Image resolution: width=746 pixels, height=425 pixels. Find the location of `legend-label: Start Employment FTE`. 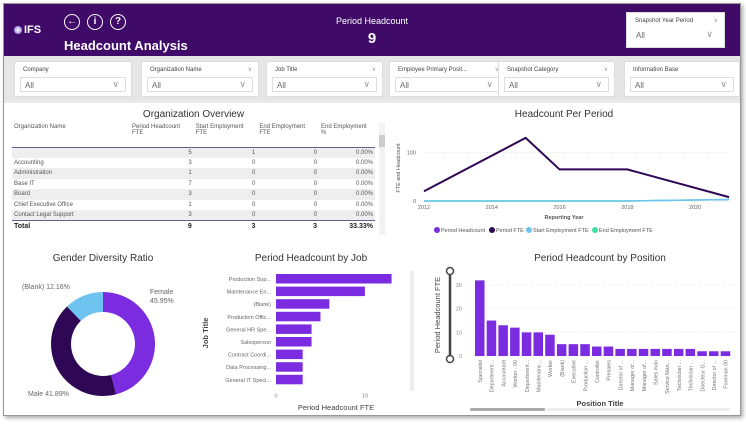

legend-label: Start Employment FTE is located at coordinates (561, 231).